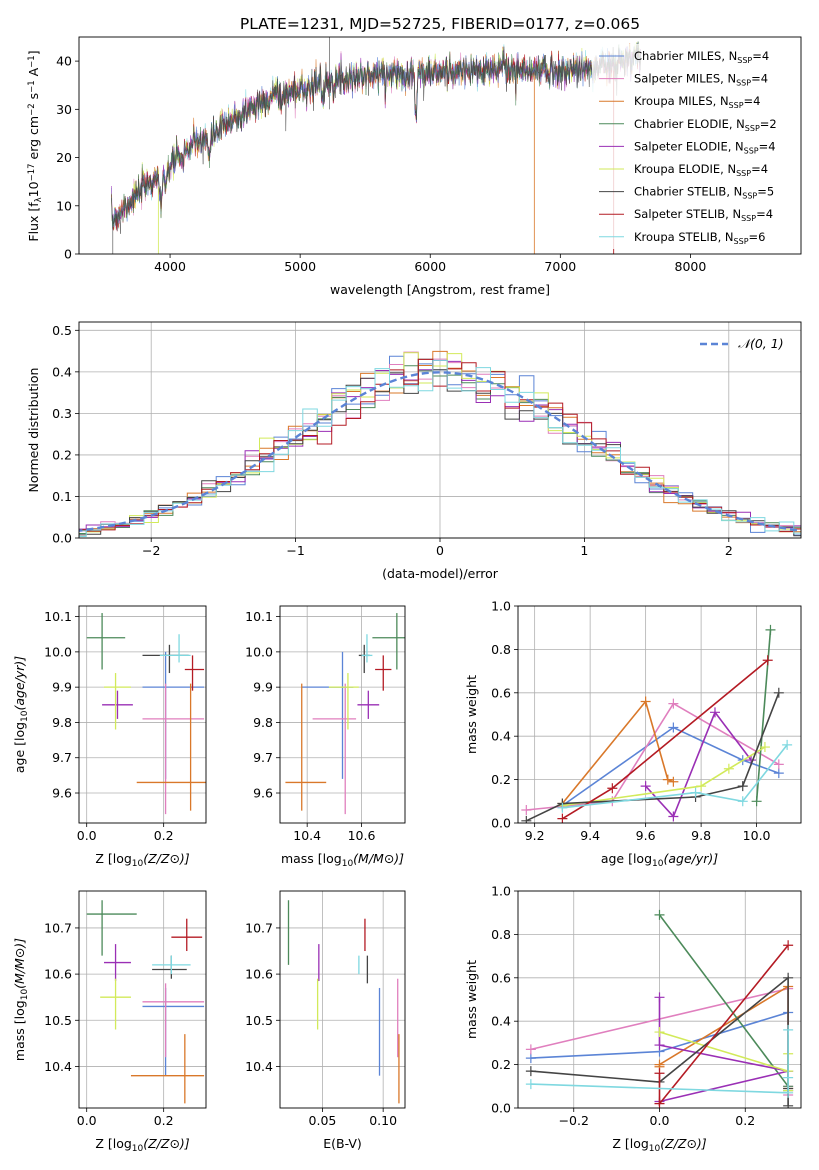  I want to click on normal-curve, so click(440, 451).